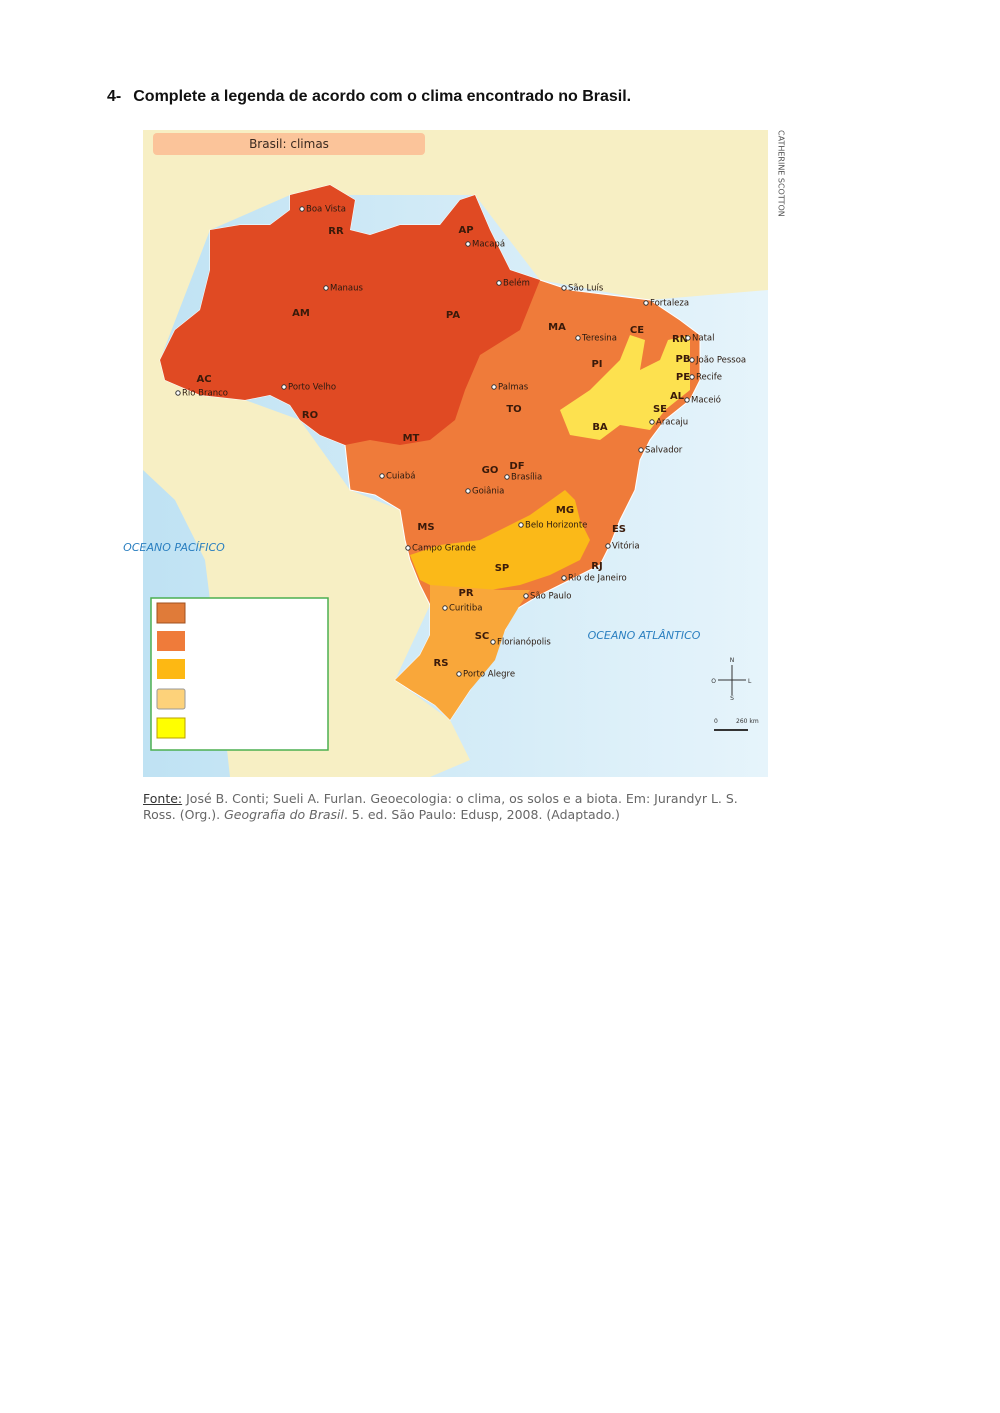  Describe the element at coordinates (732, 660) in the screenshot. I see `compass-label: N` at that location.